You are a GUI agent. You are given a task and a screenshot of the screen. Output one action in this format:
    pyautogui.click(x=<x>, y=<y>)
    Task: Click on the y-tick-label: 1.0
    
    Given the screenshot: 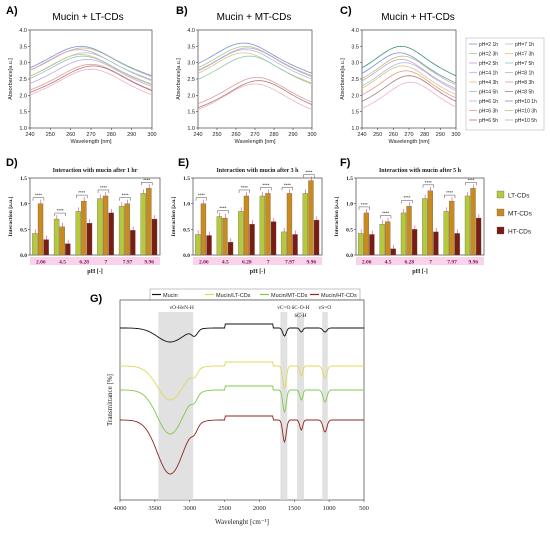 What is the action you would take?
    pyautogui.click(x=191, y=129)
    